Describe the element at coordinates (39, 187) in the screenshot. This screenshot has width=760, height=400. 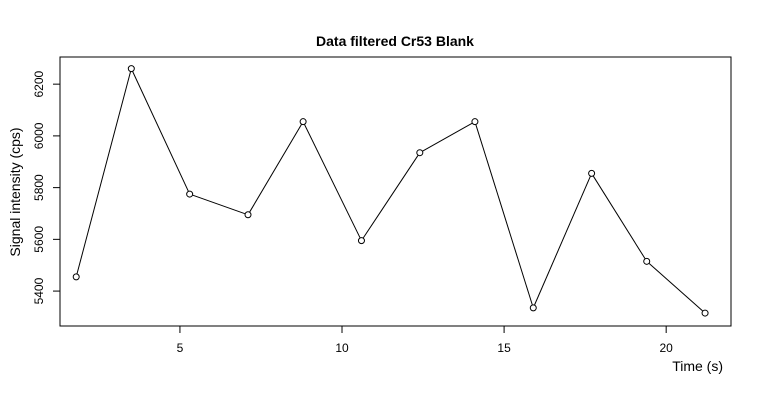
I see `y-tick-label: 5800` at that location.